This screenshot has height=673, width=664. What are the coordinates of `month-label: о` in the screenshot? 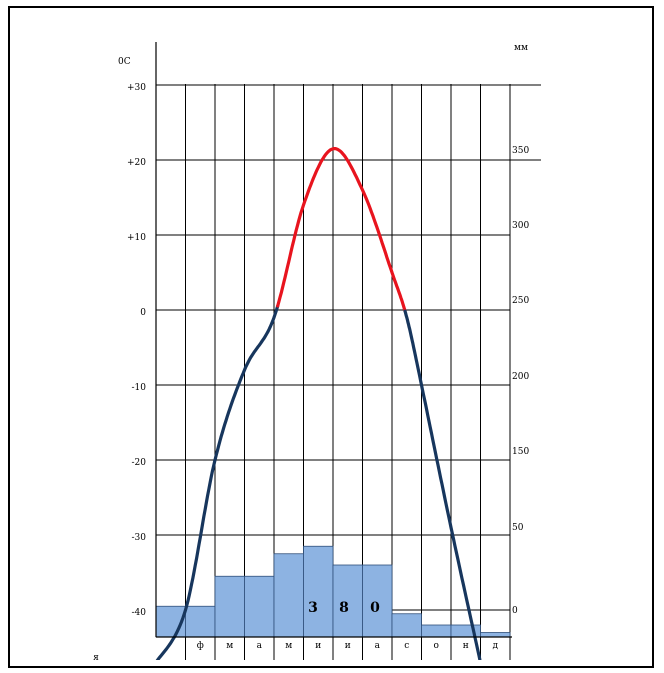 It's located at (436, 646).